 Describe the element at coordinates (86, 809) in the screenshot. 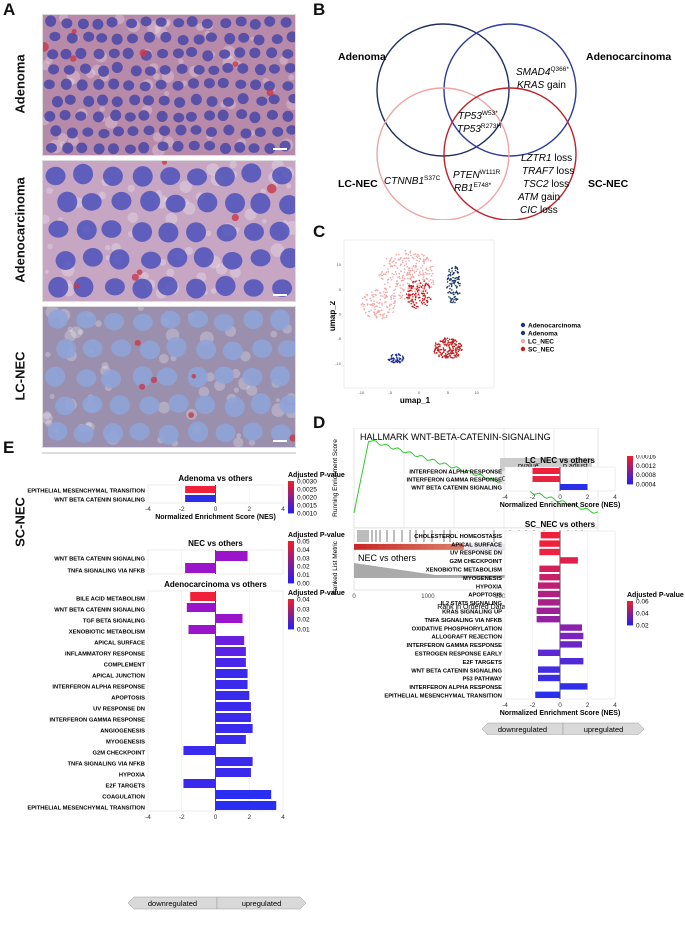

I see `nes-category-label: EPITHELIAL MESENCHYMAL TRANSITION` at that location.